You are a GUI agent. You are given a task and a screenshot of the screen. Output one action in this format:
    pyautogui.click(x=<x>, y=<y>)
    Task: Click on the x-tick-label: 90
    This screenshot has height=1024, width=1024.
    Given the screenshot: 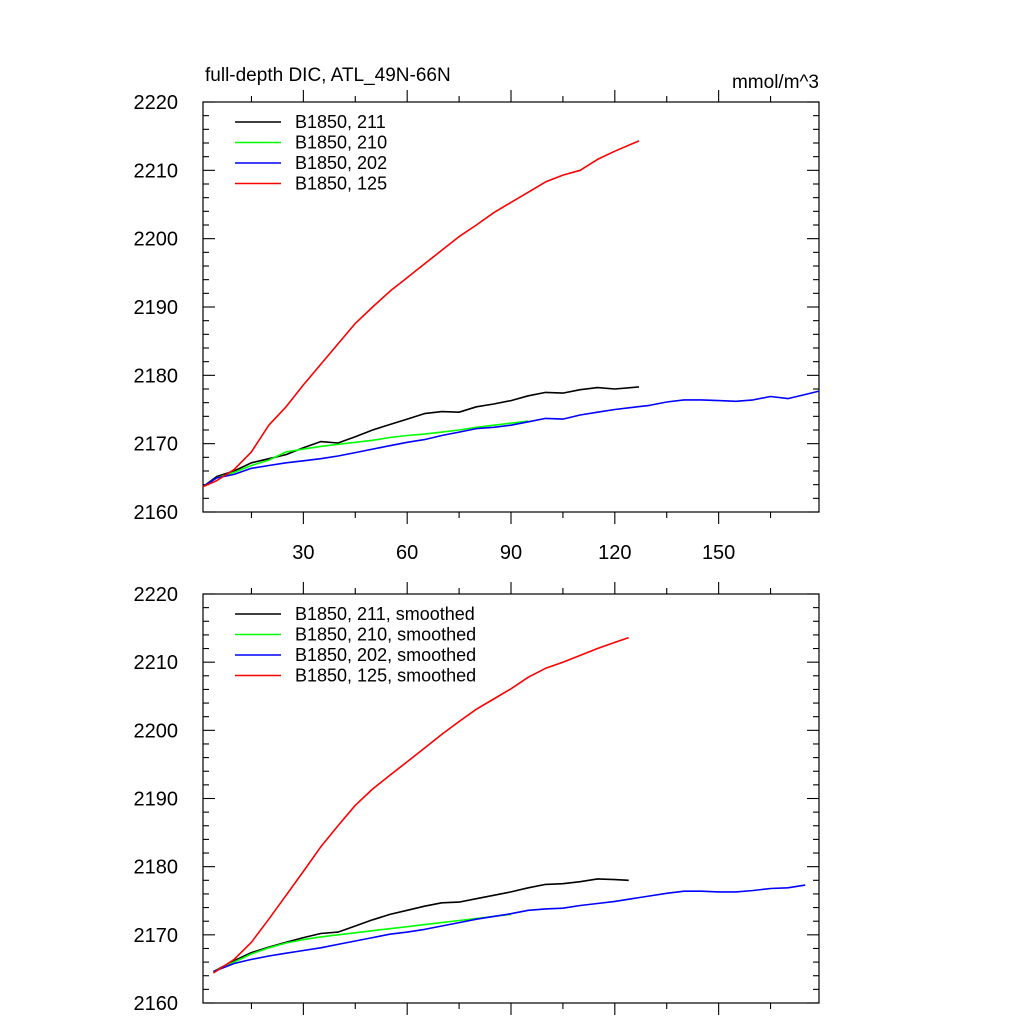 What is the action you would take?
    pyautogui.click(x=511, y=553)
    